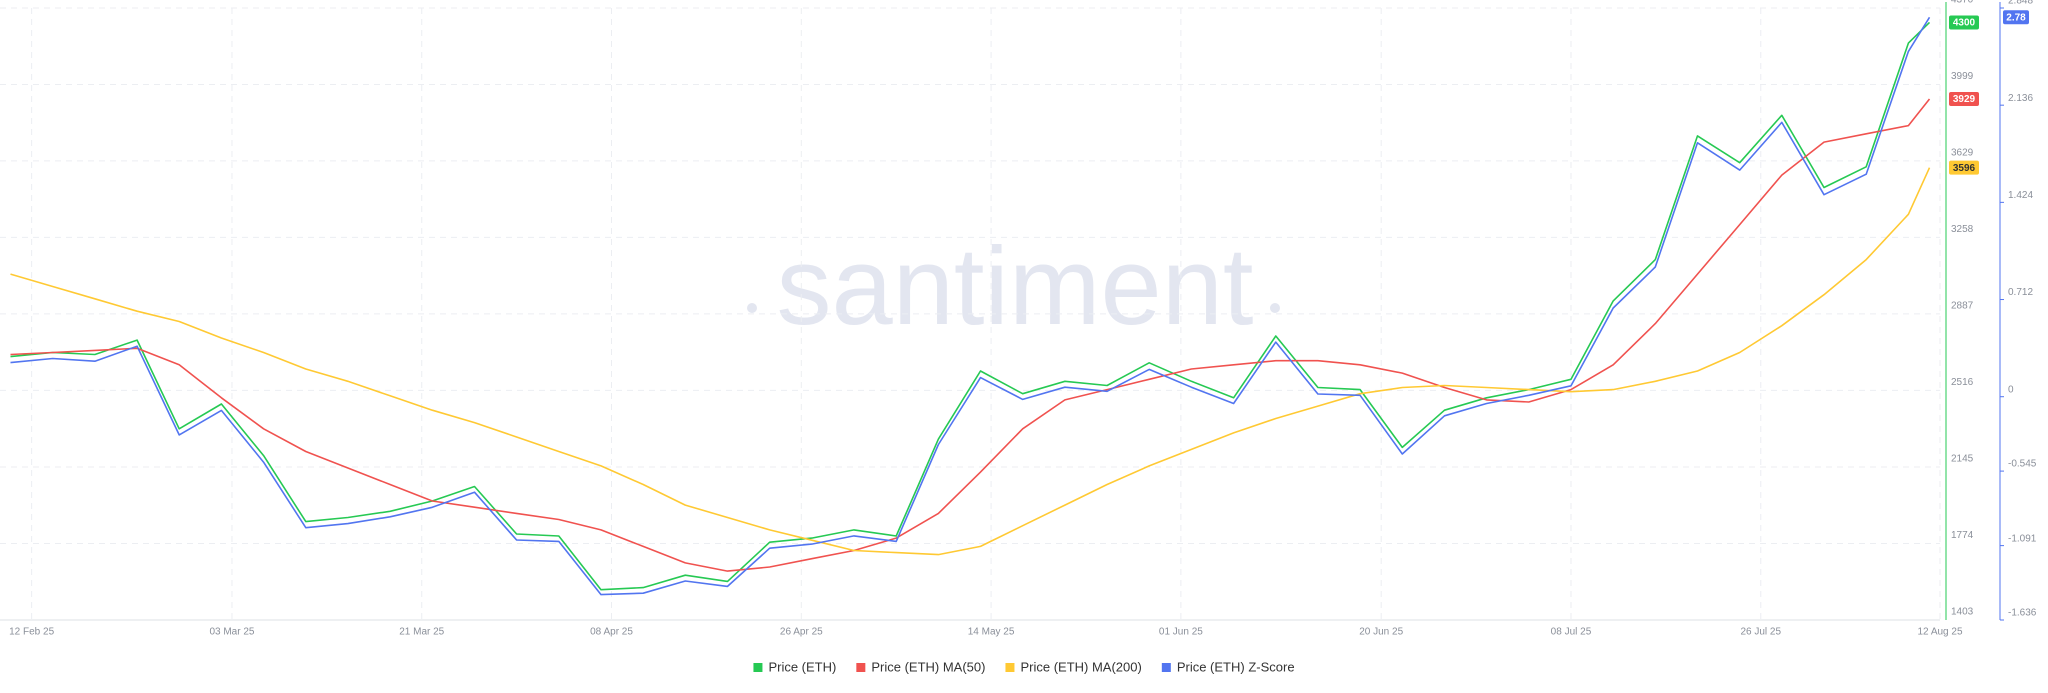 The width and height of the screenshot is (2048, 693). Describe the element at coordinates (1962, 76) in the screenshot. I see `y-tick-label: 3999` at that location.